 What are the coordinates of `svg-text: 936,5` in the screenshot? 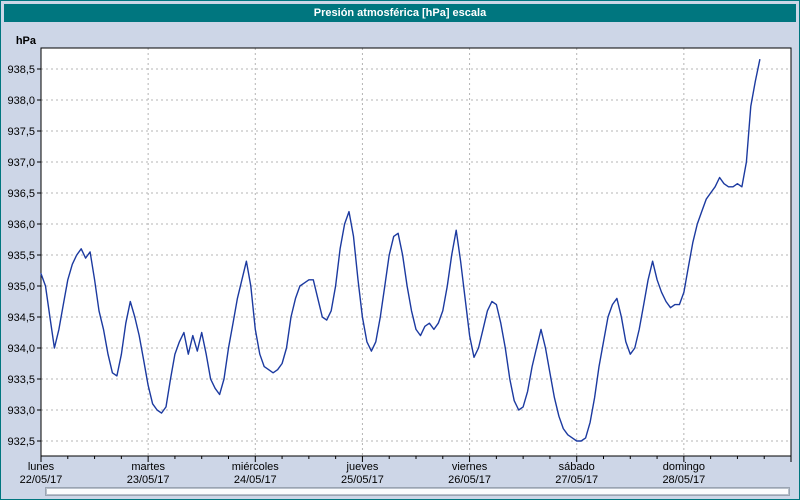 It's located at (21, 194).